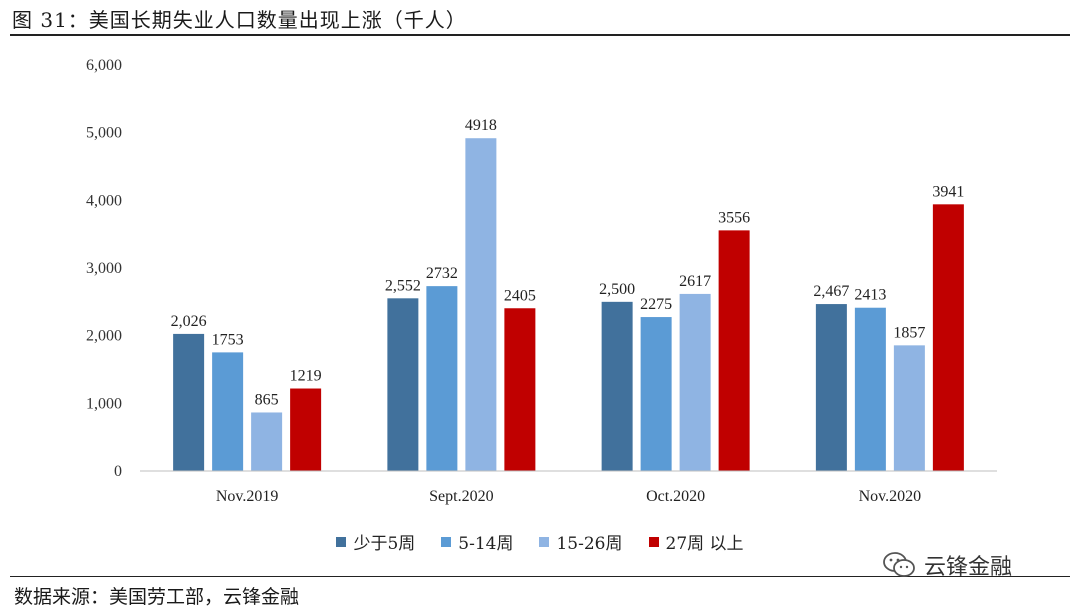 The width and height of the screenshot is (1080, 612). Describe the element at coordinates (890, 496) in the screenshot. I see `x-category-label: Nov.2020` at that location.